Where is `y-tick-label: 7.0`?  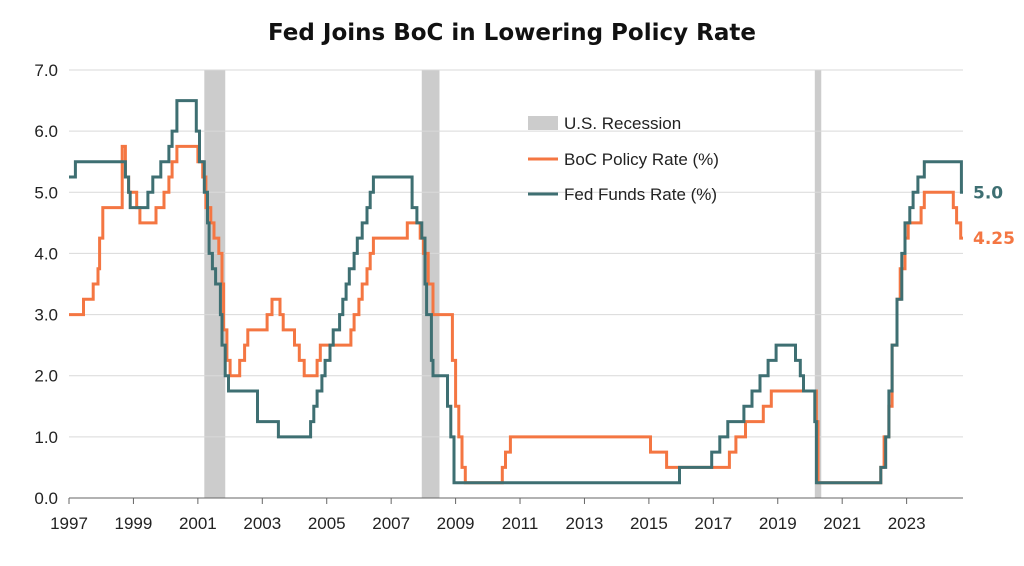 y-tick-label: 7.0 is located at coordinates (46, 70).